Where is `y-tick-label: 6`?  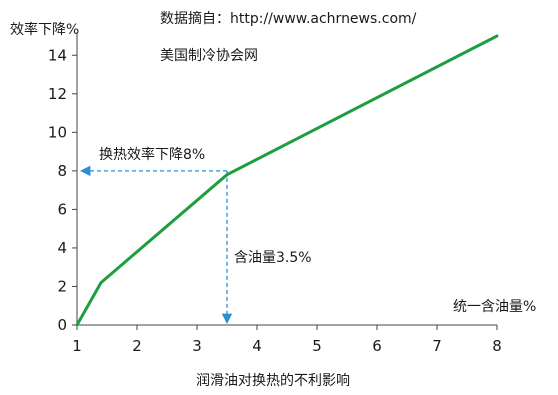
y-tick-label: 6 is located at coordinates (62, 209).